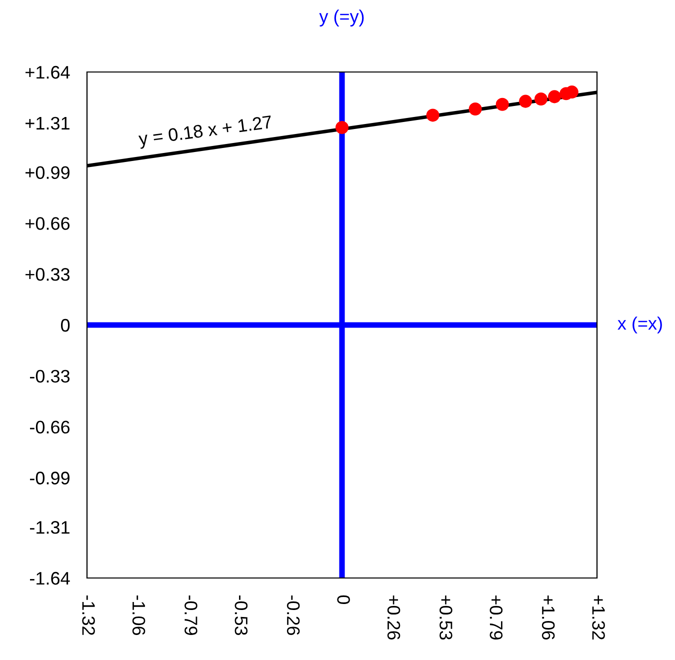 The width and height of the screenshot is (675, 660). What do you see at coordinates (48, 274) in the screenshot?
I see `y-tick-label: +0.33` at bounding box center [48, 274].